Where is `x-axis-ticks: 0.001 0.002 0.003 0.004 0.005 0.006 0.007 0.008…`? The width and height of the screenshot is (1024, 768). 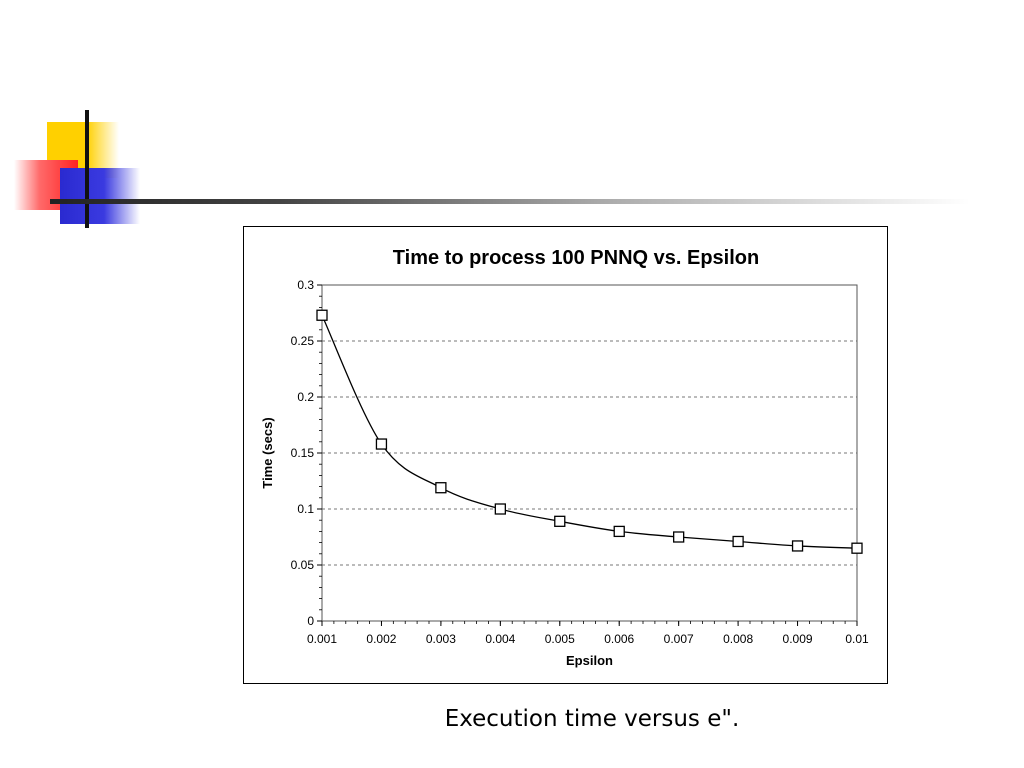 x-axis-ticks: 0.001 0.002 0.003 0.004 0.005 0.006 0.007 0.008… is located at coordinates (588, 633).